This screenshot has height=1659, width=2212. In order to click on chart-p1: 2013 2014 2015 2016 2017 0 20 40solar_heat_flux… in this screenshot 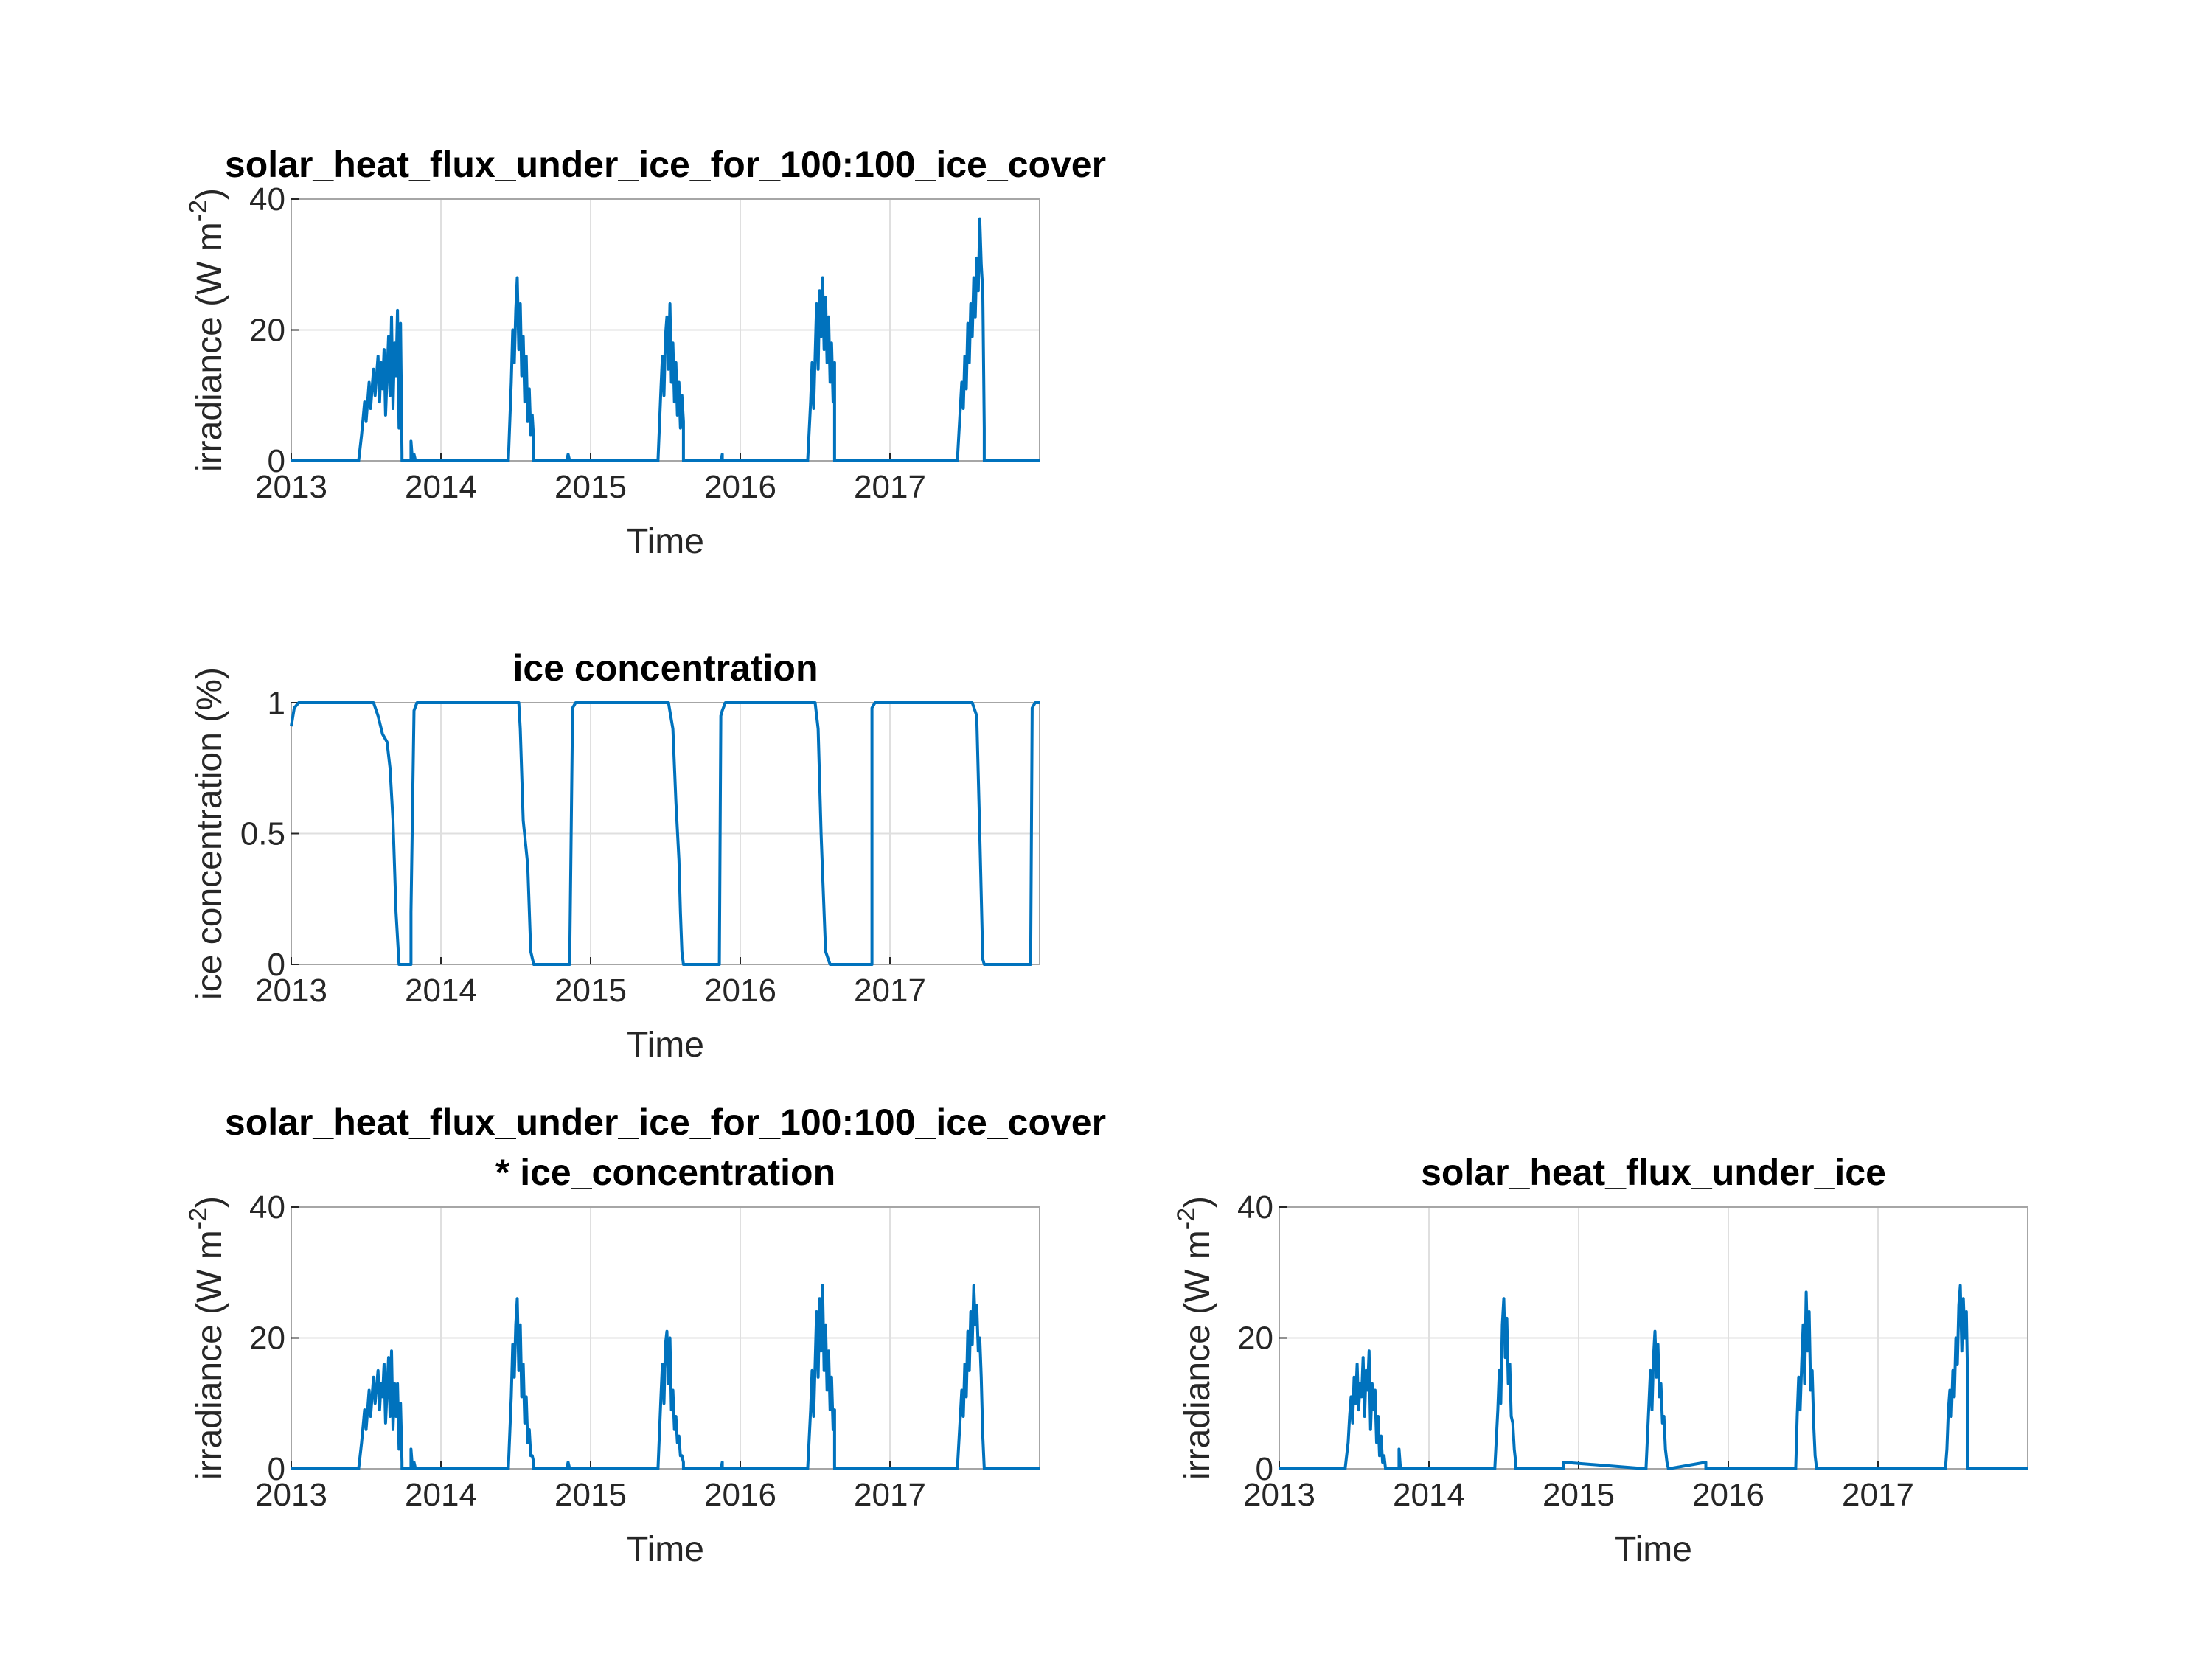, I will do `click(645, 352)`.